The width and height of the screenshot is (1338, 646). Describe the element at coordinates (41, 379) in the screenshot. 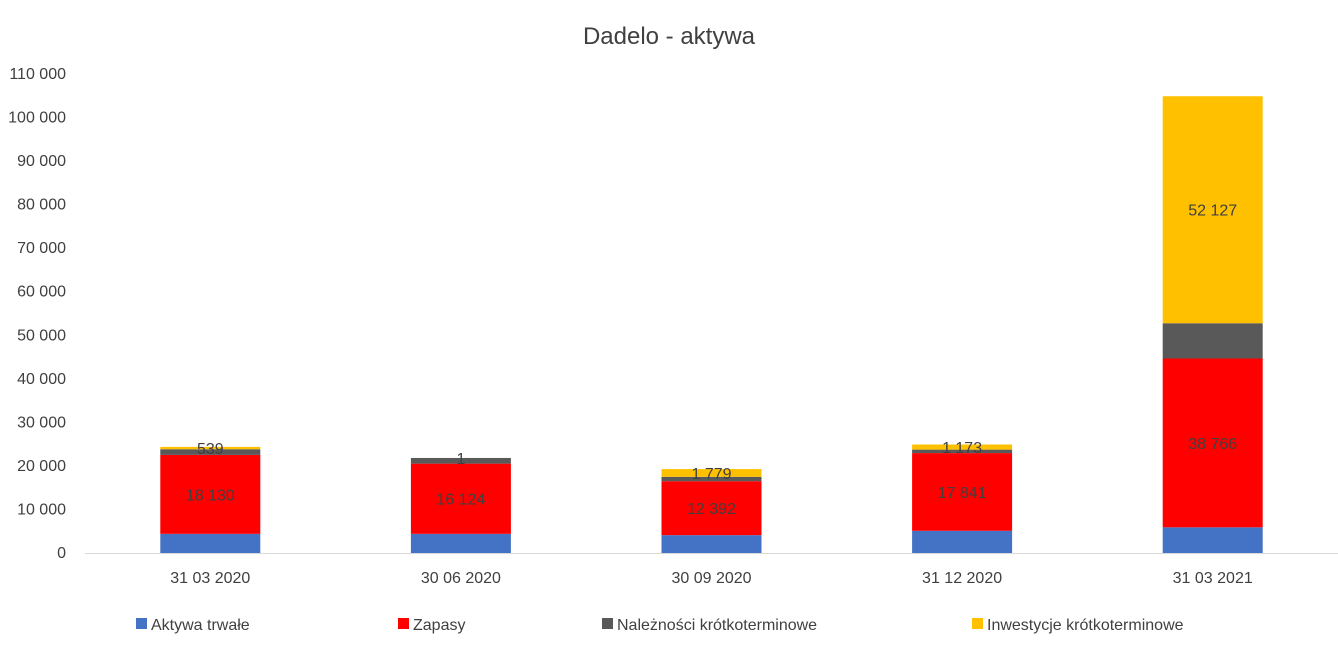

I see `y-tick-label: 40 000` at that location.